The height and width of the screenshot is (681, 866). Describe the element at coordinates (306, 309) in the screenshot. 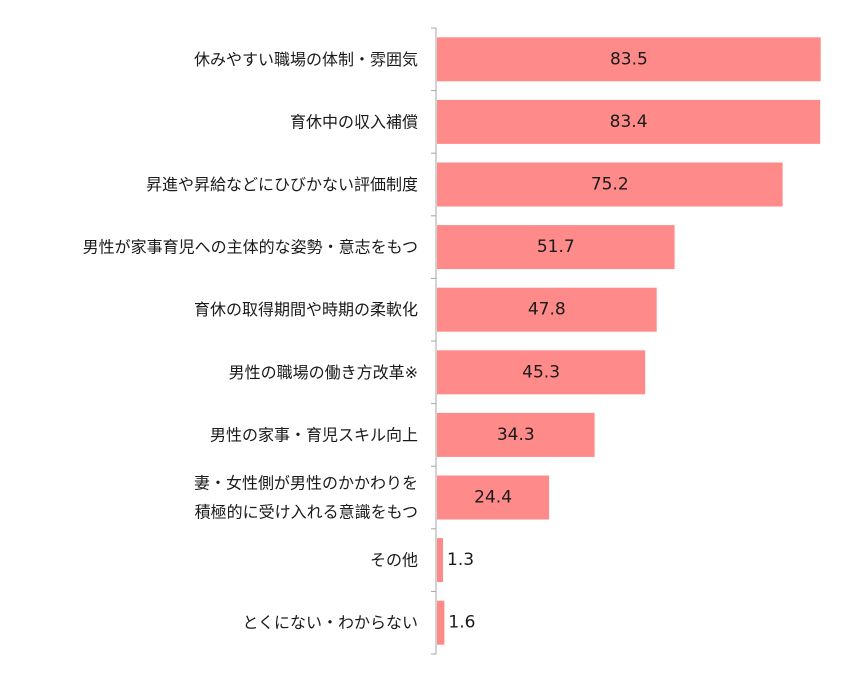

I see `category-label: 育休の取得期間や時期の柔軟化` at that location.